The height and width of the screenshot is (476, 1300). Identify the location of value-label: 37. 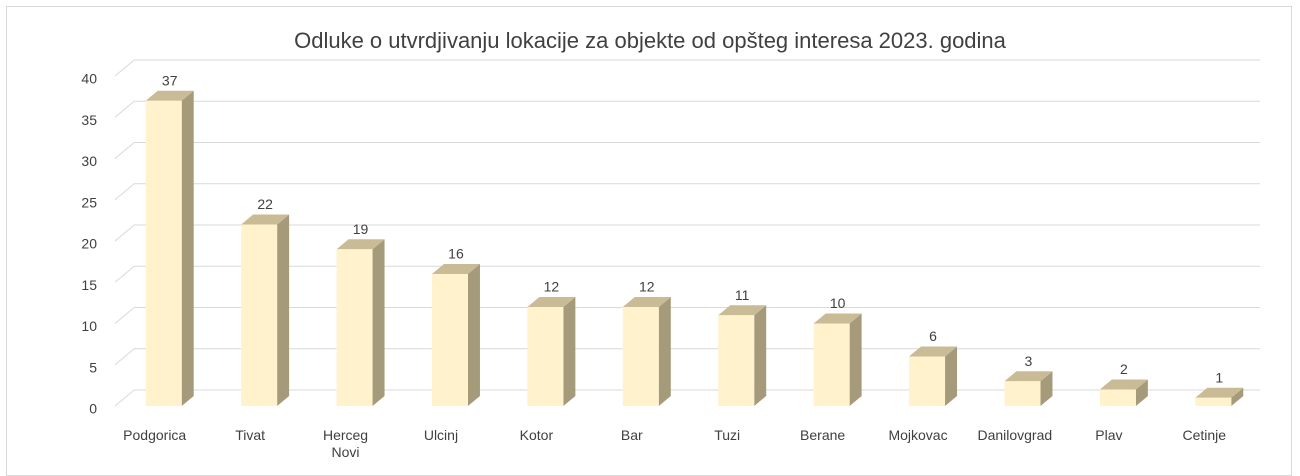
(170, 80).